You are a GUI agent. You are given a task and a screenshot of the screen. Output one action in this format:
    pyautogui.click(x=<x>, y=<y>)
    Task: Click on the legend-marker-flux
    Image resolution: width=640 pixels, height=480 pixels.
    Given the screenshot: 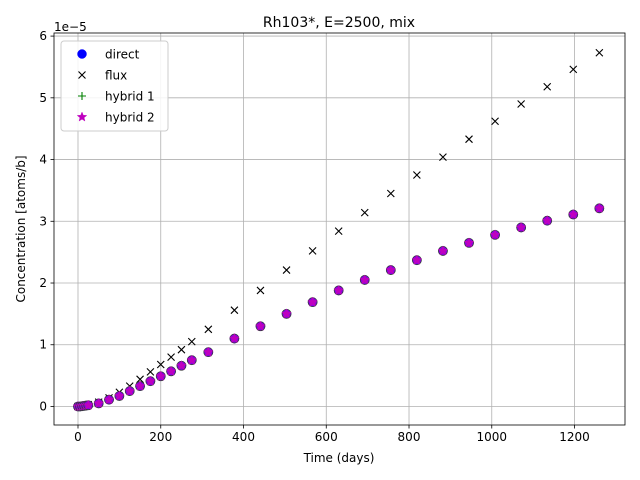 What is the action you would take?
    pyautogui.click(x=82, y=75)
    